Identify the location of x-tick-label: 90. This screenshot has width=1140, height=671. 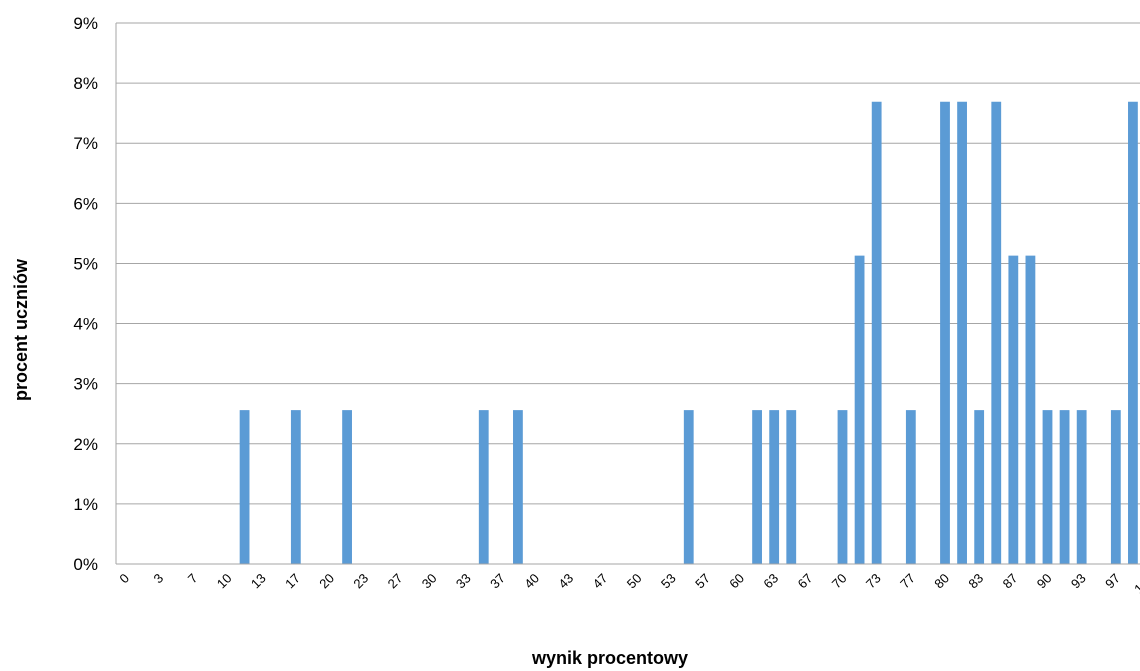
(1044, 581).